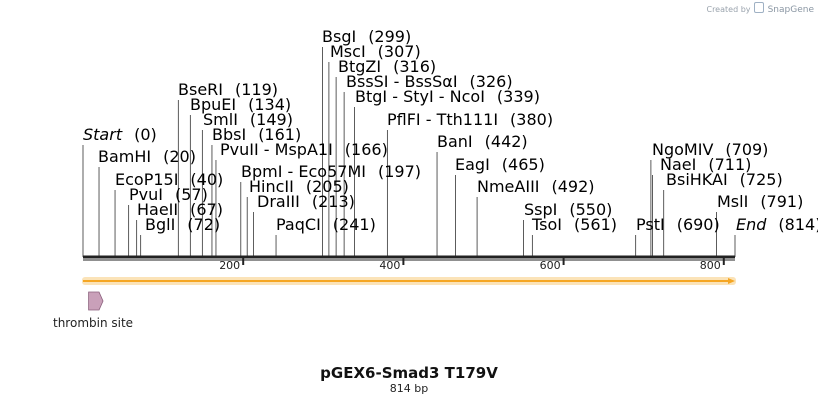  Describe the element at coordinates (191, 194) in the screenshot. I see `site-position: (57)` at that location.